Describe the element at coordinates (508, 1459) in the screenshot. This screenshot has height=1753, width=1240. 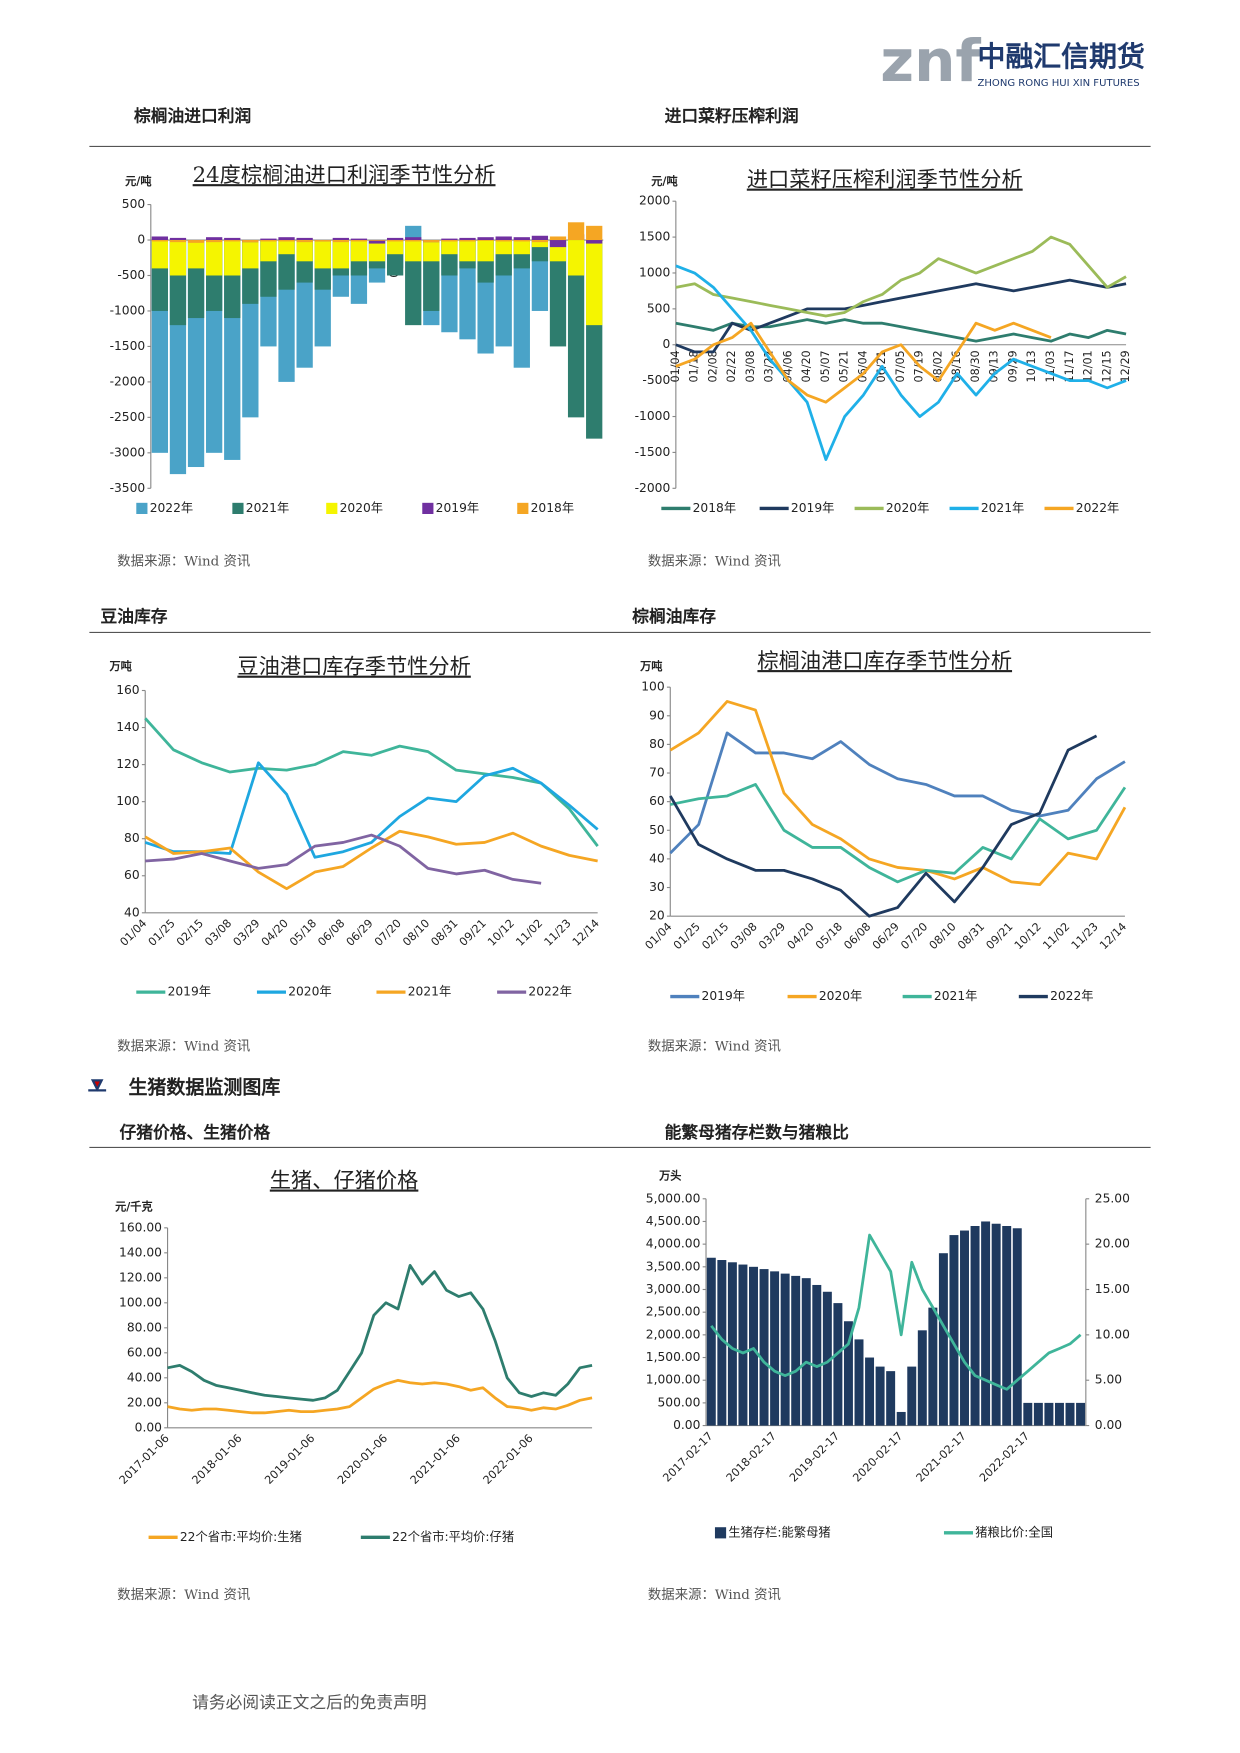
I see `x-tick-label: 2022-01-06` at that location.